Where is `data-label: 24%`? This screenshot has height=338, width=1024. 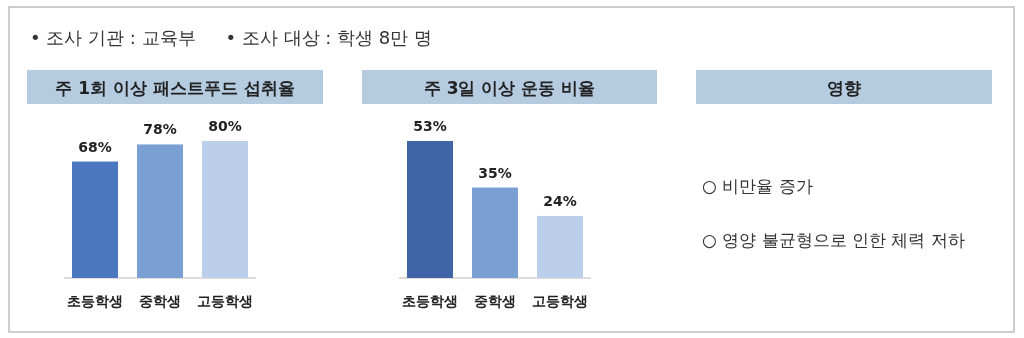 data-label: 24% is located at coordinates (560, 200).